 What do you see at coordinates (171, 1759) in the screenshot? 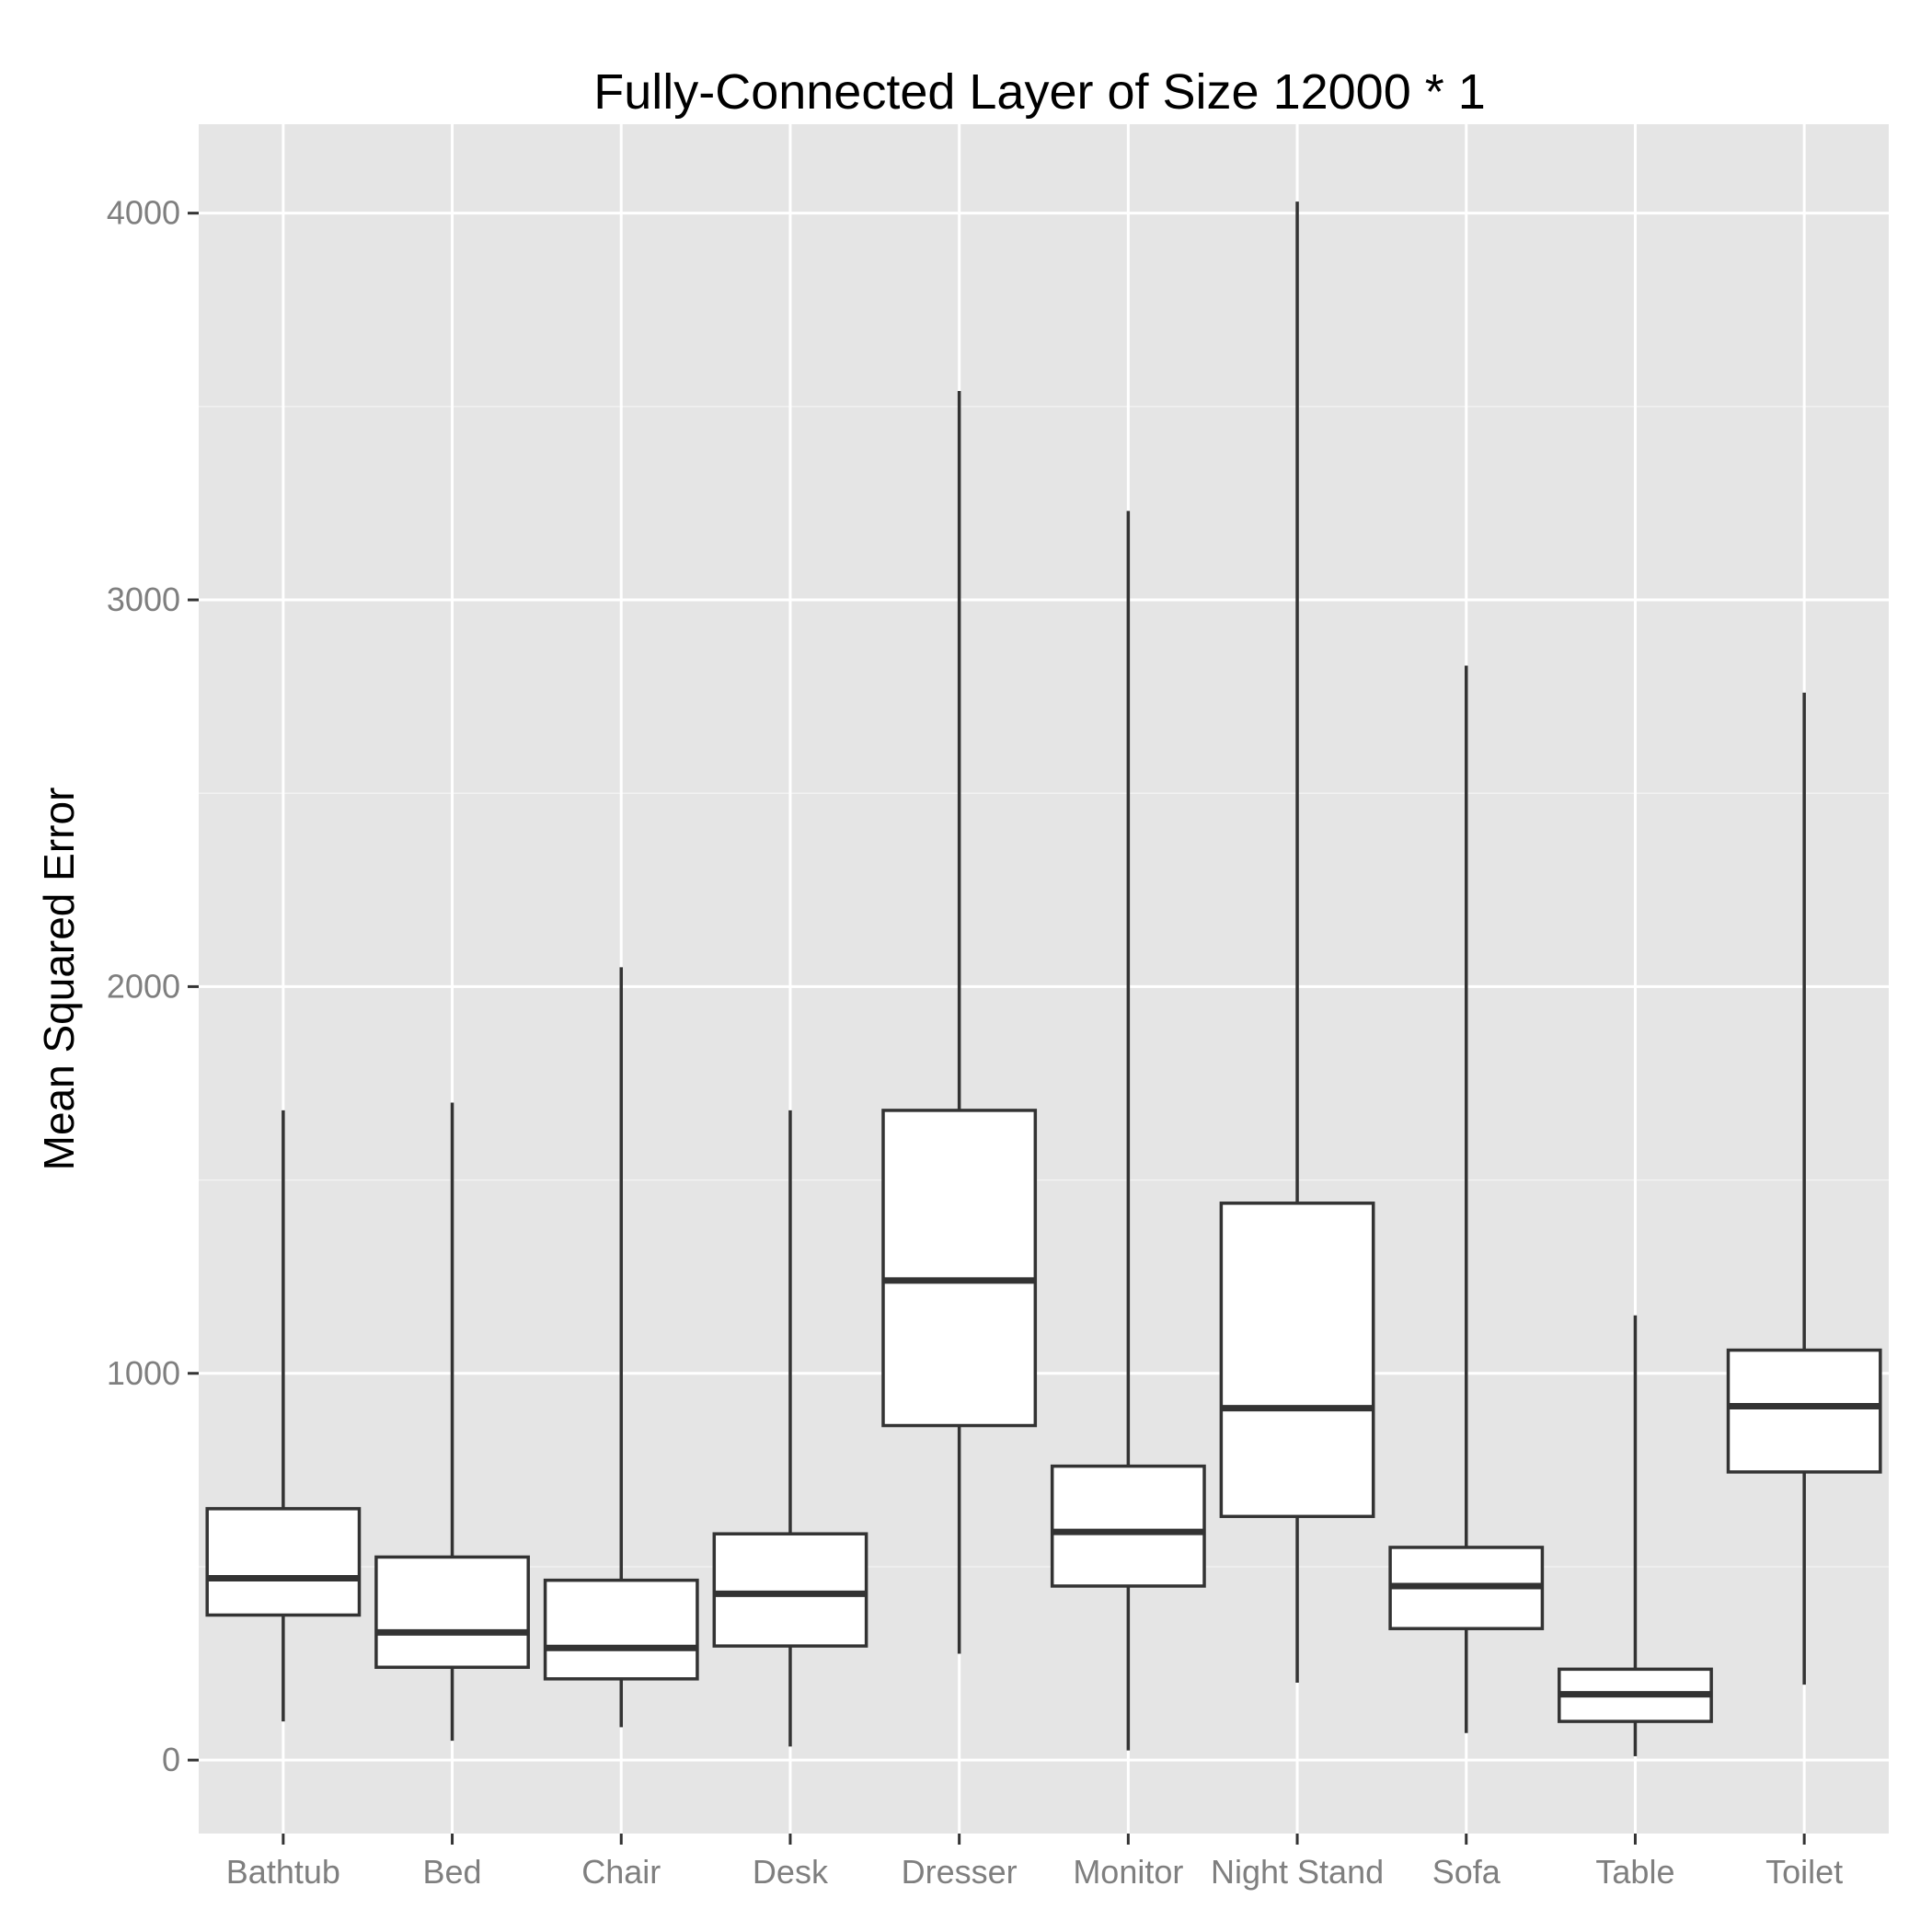
I see `y-tick-label: 0` at bounding box center [171, 1759].